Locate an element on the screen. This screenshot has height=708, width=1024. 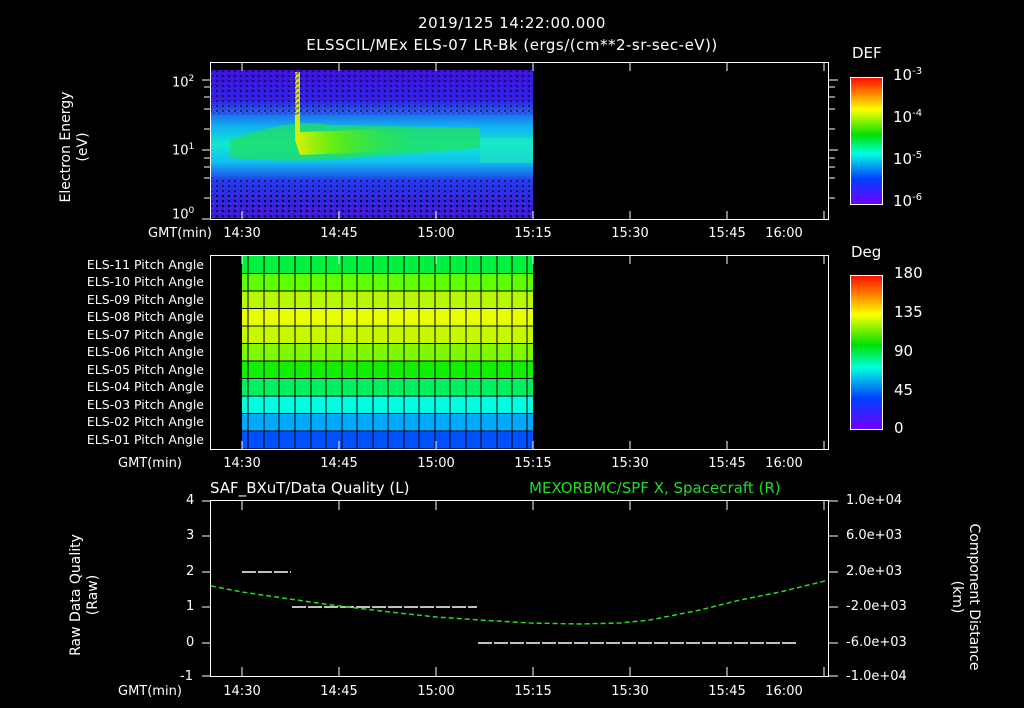
ytick-left: 0 is located at coordinates (190, 642).